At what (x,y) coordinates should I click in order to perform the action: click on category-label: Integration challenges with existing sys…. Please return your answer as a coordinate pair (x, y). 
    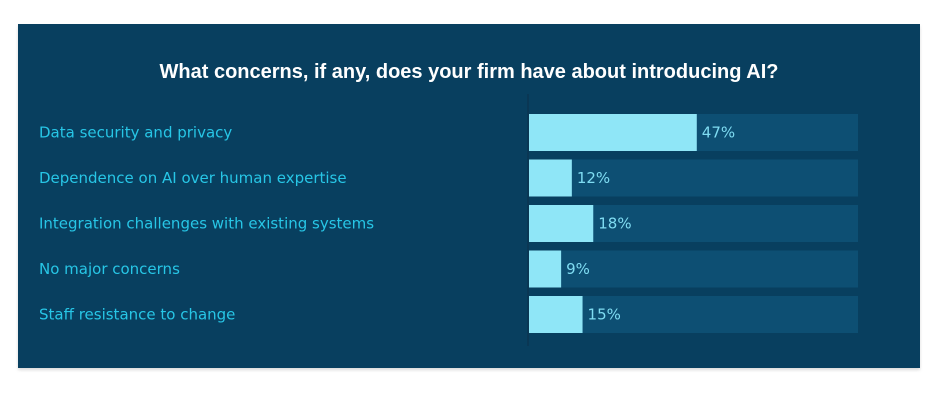
    Looking at the image, I should click on (206, 224).